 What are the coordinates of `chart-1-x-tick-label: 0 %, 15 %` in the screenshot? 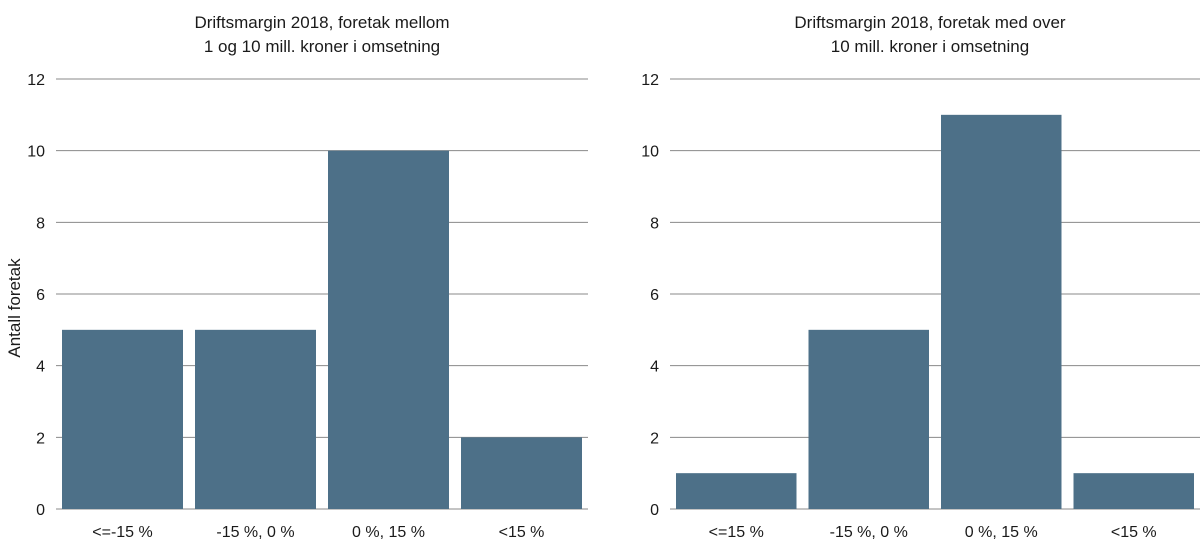 It's located at (388, 532).